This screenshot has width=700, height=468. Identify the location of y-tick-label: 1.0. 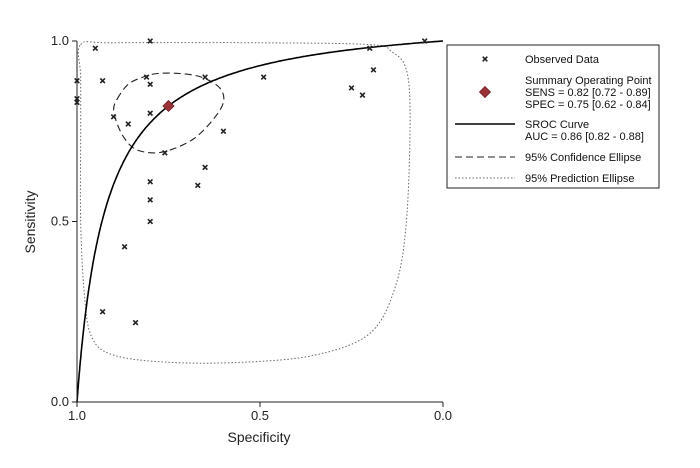
(60, 40).